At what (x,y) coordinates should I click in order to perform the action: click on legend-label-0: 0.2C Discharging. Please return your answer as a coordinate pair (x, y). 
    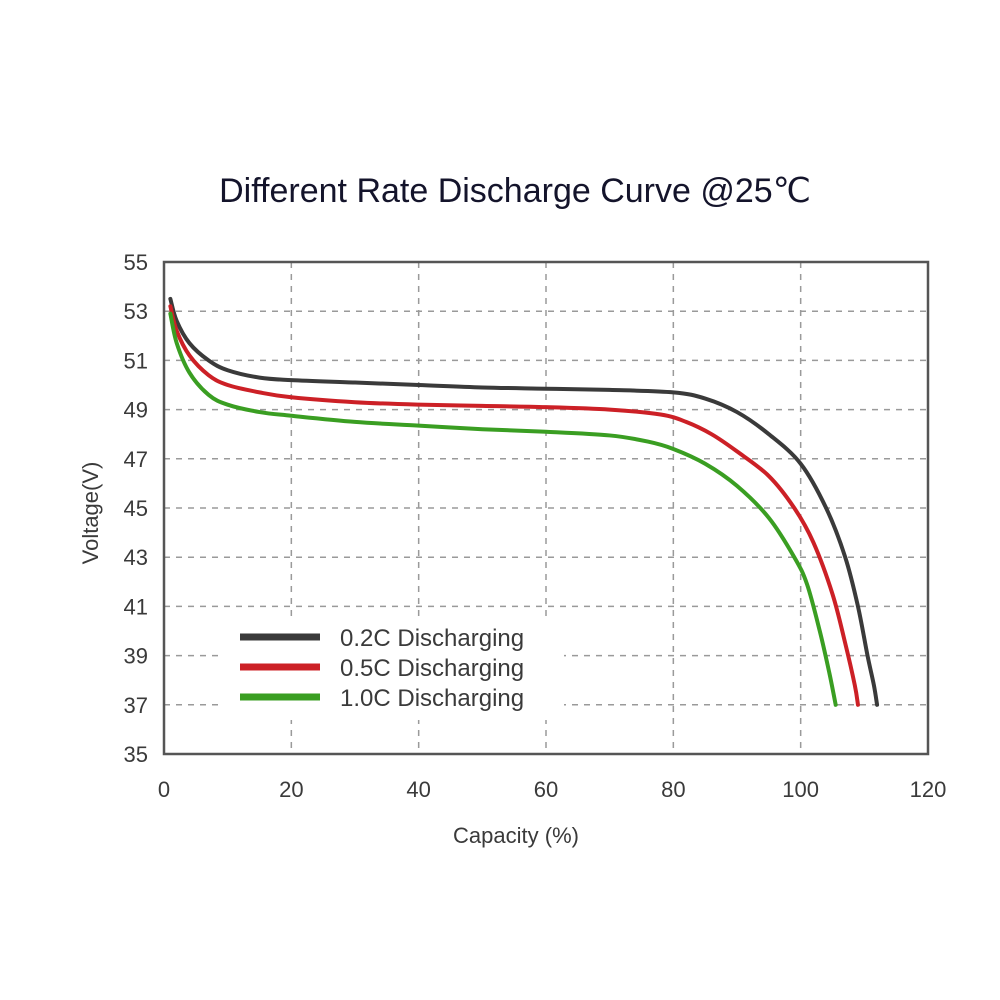
    Looking at the image, I should click on (432, 638).